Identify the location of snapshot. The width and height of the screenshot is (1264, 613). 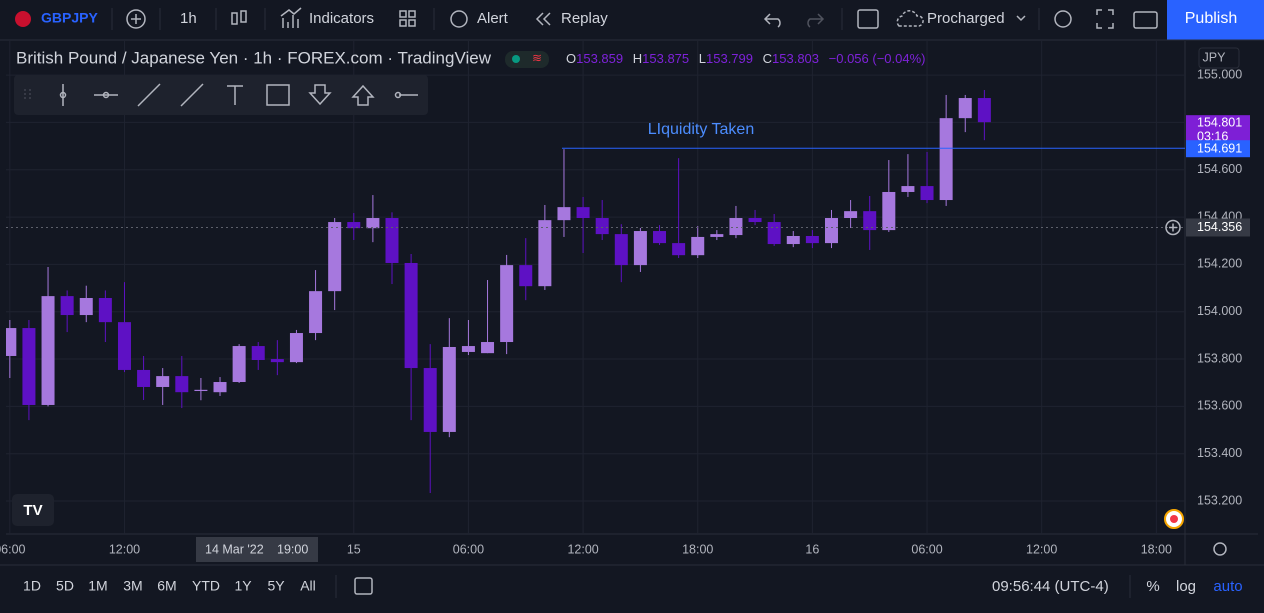
(1145, 20).